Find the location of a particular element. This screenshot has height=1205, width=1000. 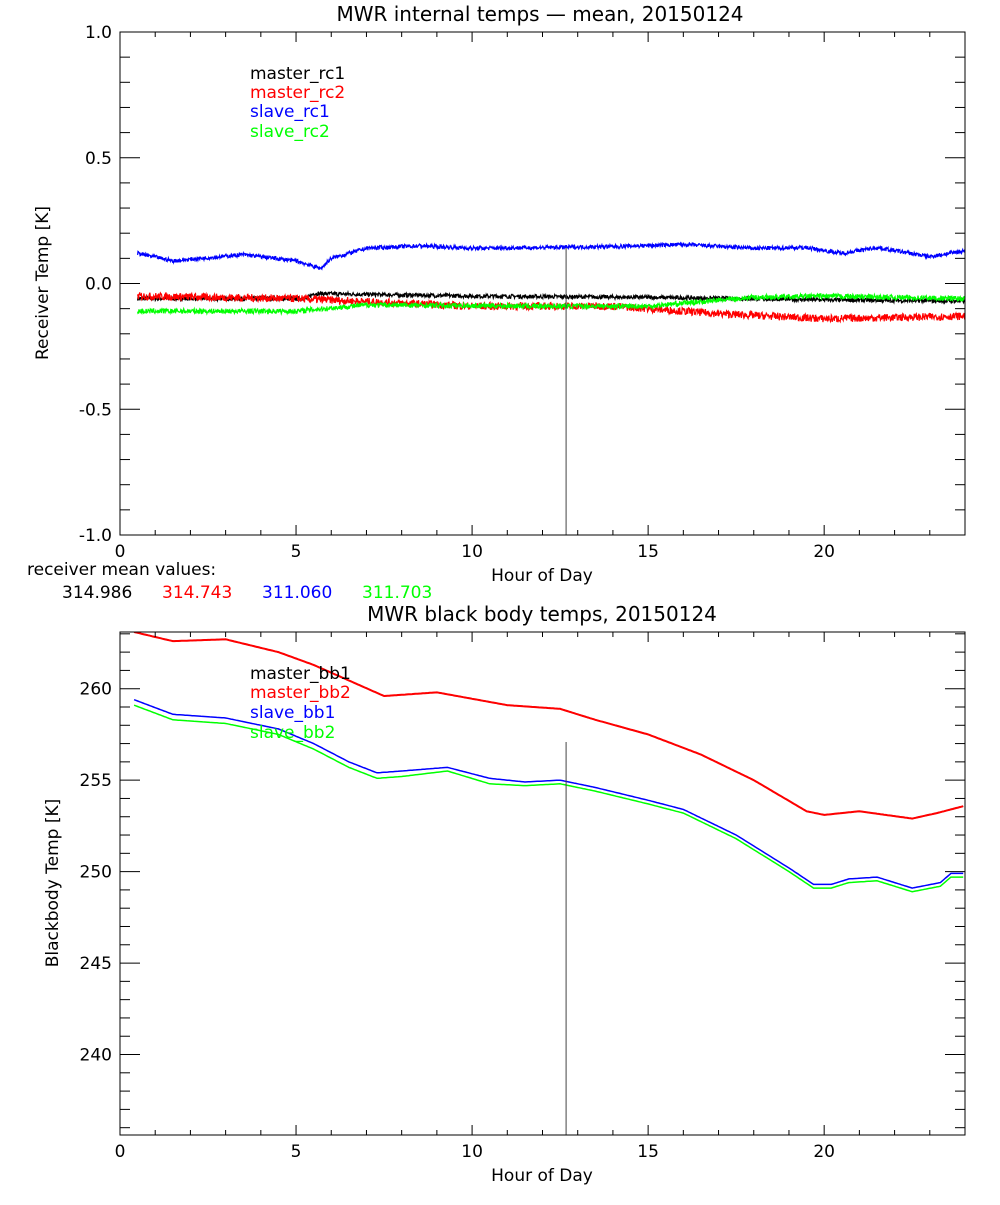

series-line-slave_bb1 is located at coordinates (548, 793).